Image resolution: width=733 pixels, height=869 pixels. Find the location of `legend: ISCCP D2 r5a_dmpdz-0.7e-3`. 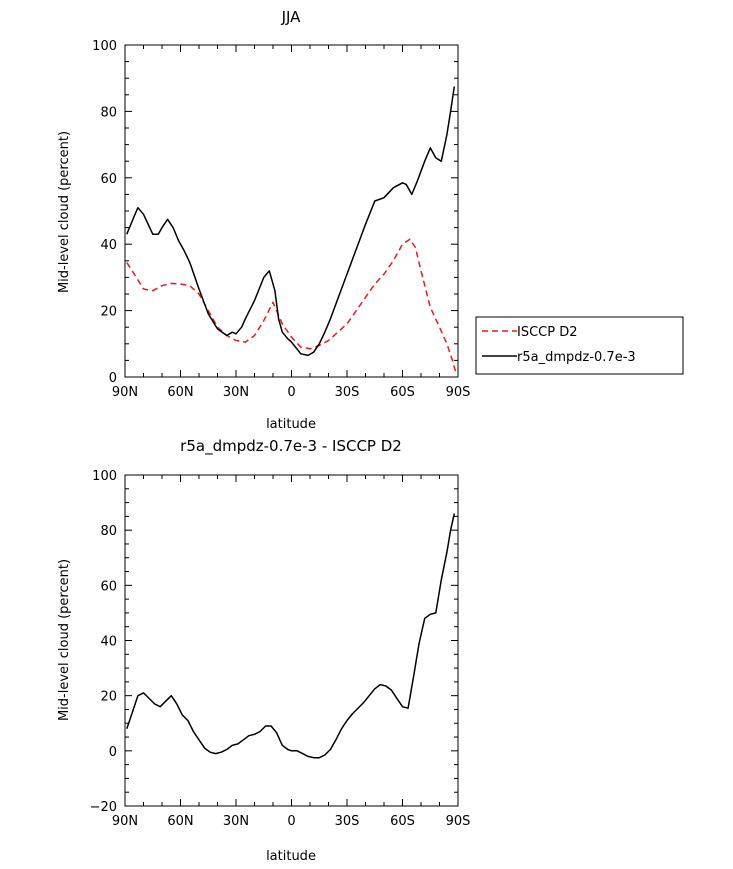

legend: ISCCP D2 r5a_dmpdz-0.7e-3 is located at coordinates (579, 345).